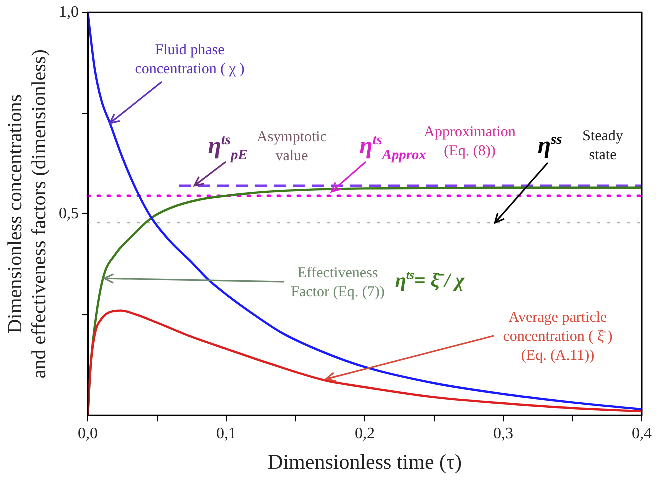 Image resolution: width=656 pixels, height=480 pixels. Describe the element at coordinates (365, 462) in the screenshot. I see `x-axis-title: Dimensionless time (τ)` at that location.